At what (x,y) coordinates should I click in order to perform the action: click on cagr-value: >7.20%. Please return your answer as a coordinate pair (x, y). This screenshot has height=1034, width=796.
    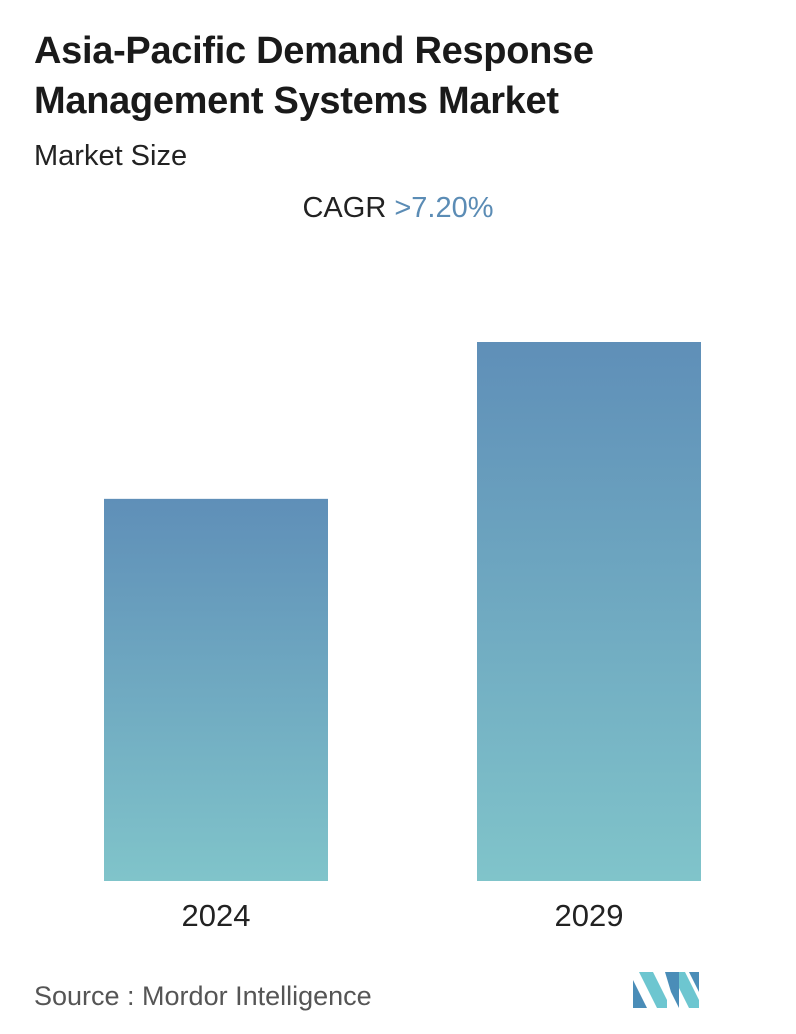
    Looking at the image, I should click on (444, 208).